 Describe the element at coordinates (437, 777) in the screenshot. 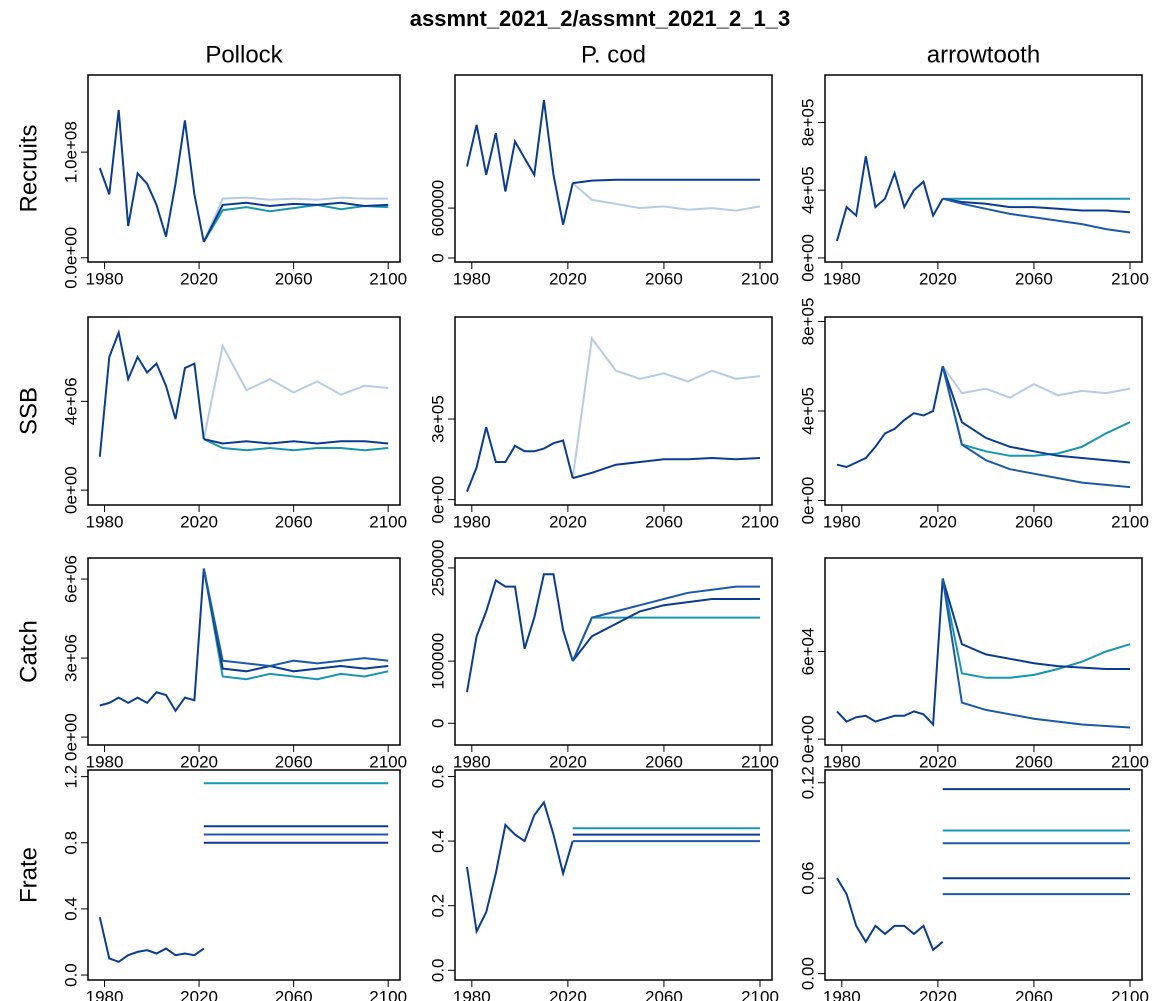

I see `y-tick-label: 0.6` at that location.